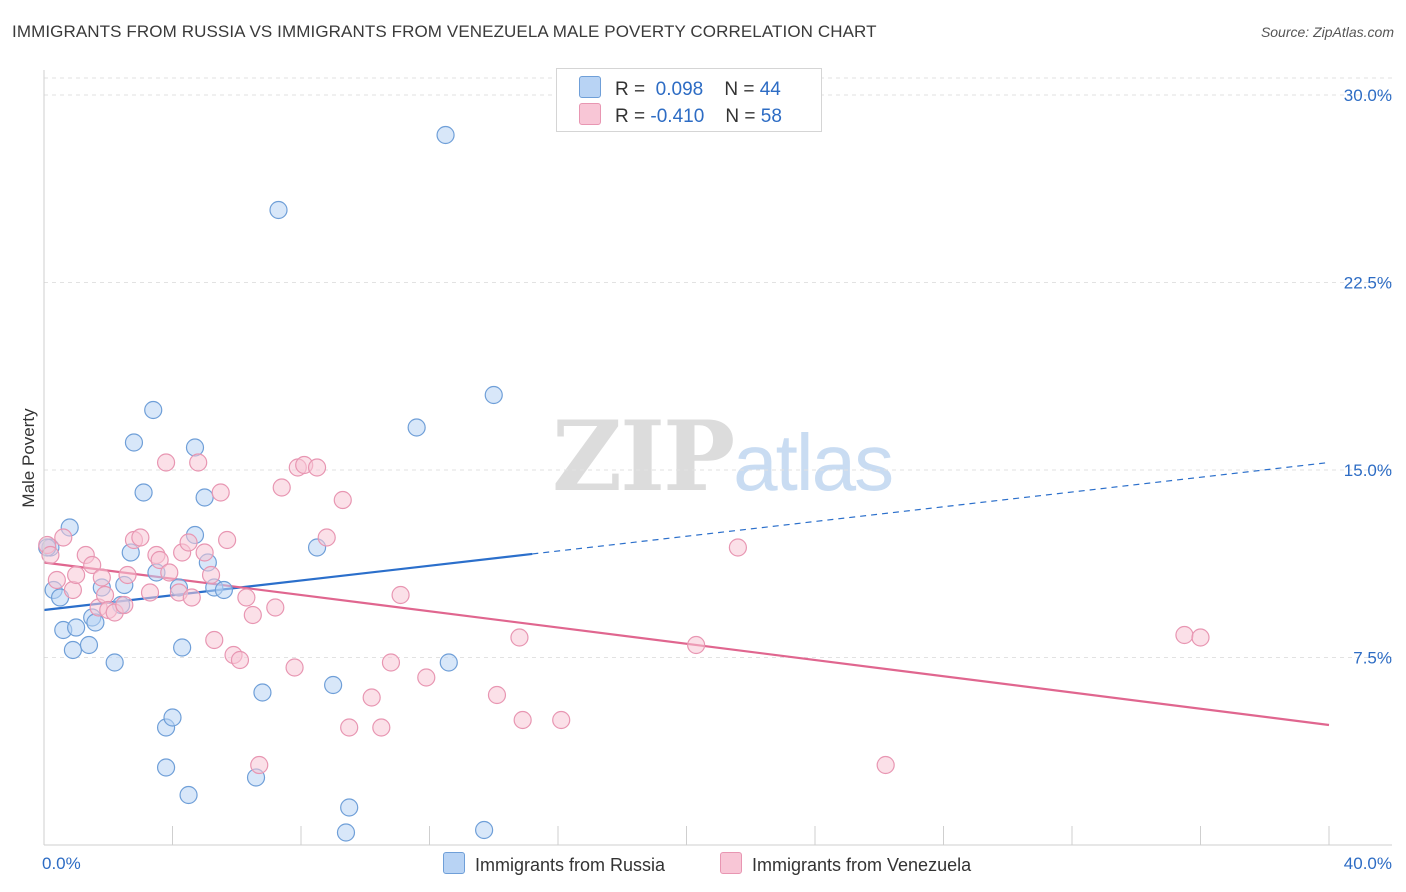 The width and height of the screenshot is (1406, 892). I want to click on watermark-atlas: atlas, so click(813, 462).